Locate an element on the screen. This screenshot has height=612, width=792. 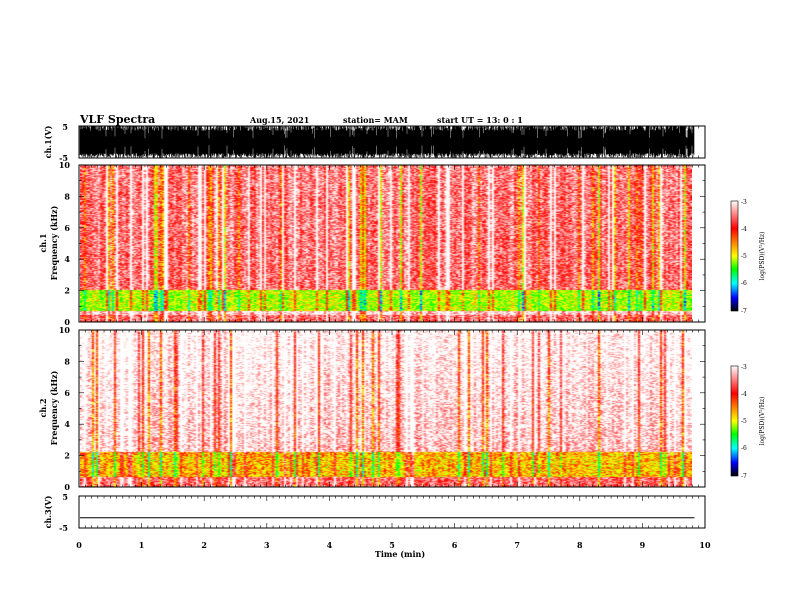
colorbar-ch2-bar is located at coordinates (734, 421).